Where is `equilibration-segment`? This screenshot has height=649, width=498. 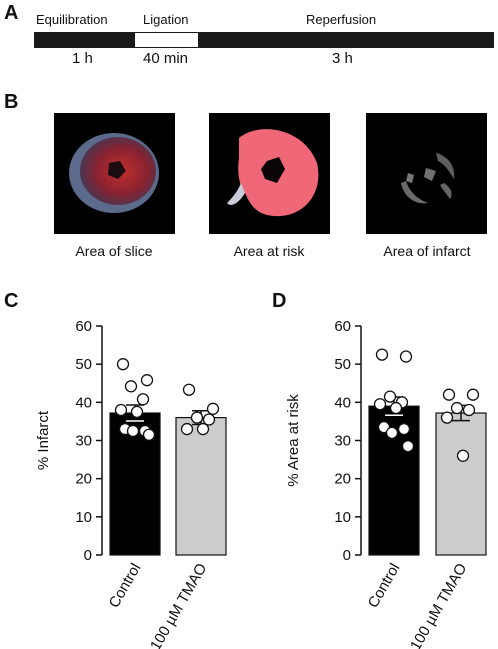 equilibration-segment is located at coordinates (84, 40).